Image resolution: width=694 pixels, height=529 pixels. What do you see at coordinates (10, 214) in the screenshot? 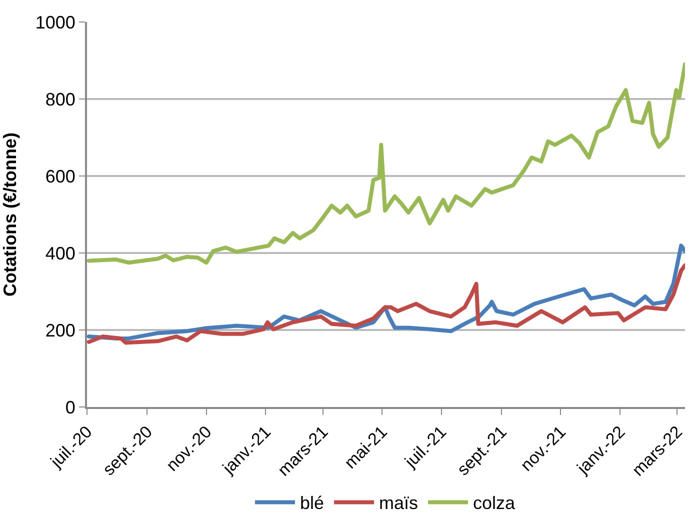
I see `y-axis-title: Cotations (€/tonne)` at bounding box center [10, 214].